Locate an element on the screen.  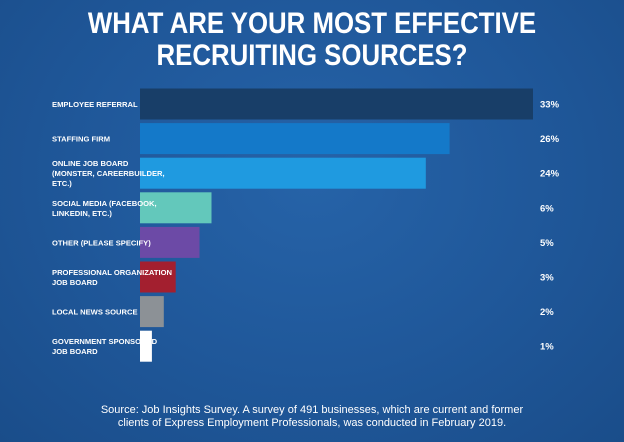
category-label-8: GOVERNMENT SPONSORED JOB BOARD is located at coordinates (105, 346).